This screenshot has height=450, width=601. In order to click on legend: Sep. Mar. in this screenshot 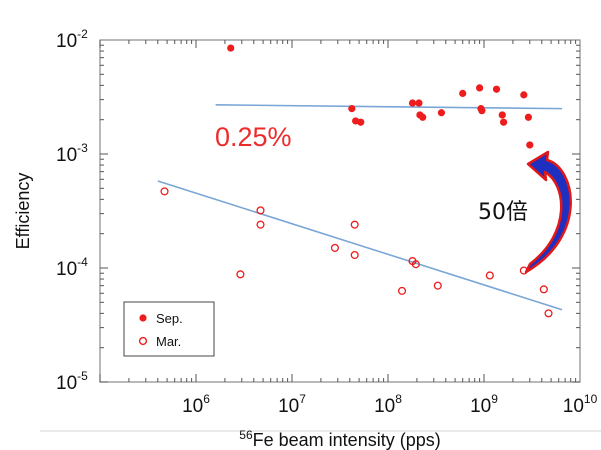, I will do `click(169, 329)`.